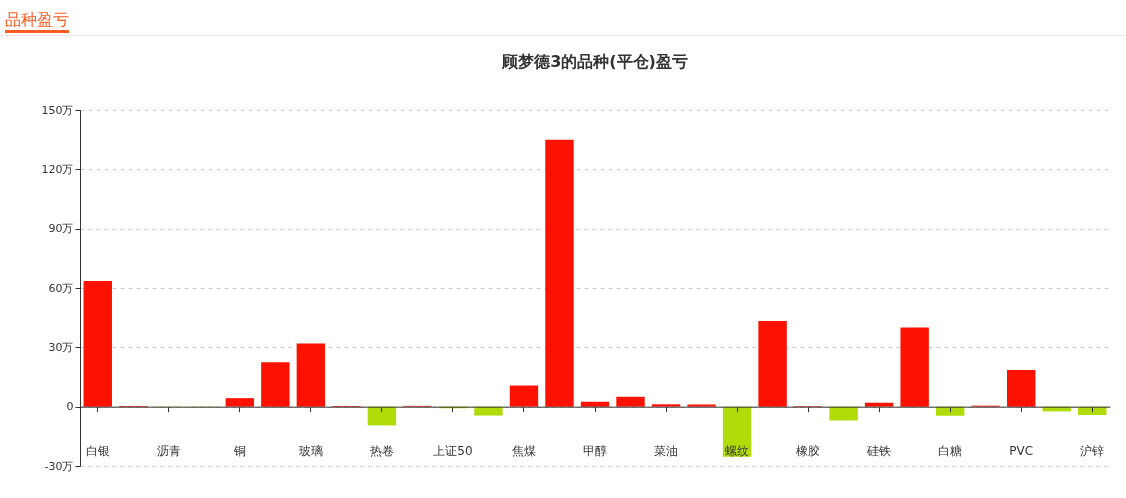  I want to click on y-tick-label: 150万, so click(57, 110).